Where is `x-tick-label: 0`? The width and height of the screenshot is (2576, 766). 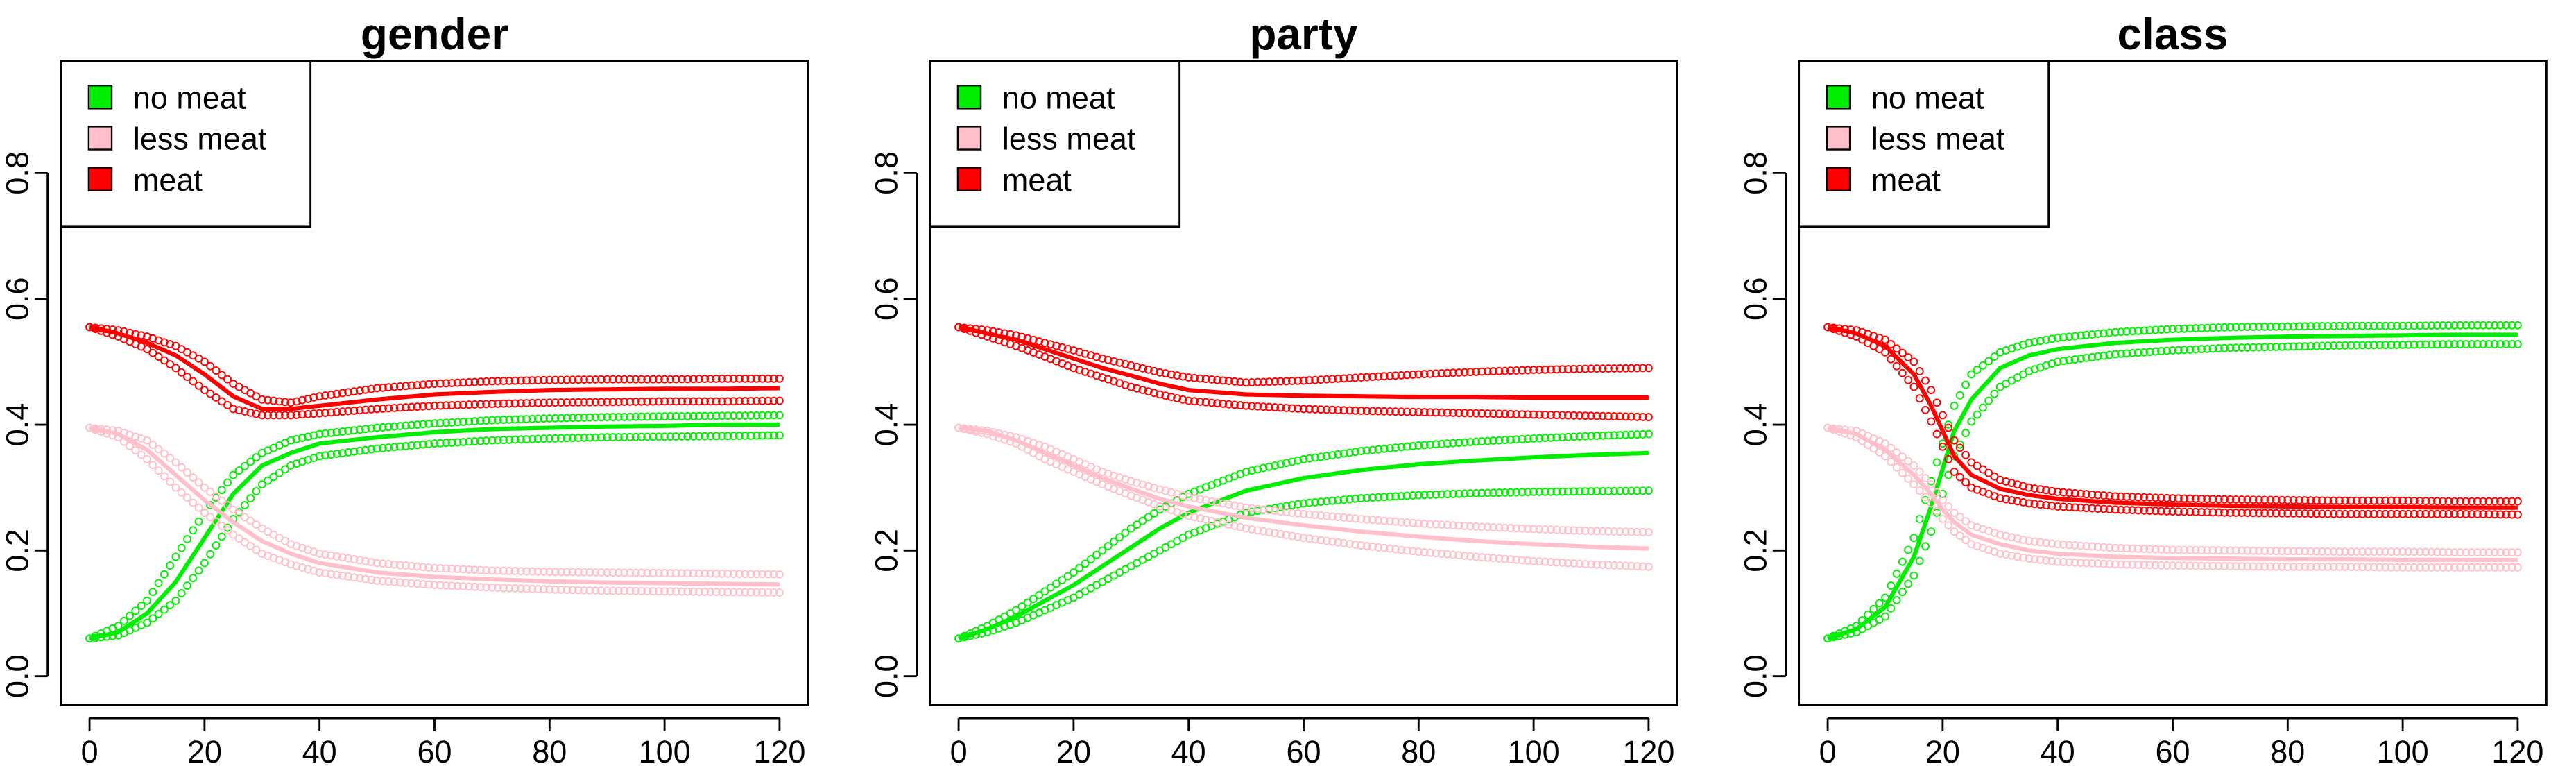 x-tick-label: 0 is located at coordinates (1828, 750).